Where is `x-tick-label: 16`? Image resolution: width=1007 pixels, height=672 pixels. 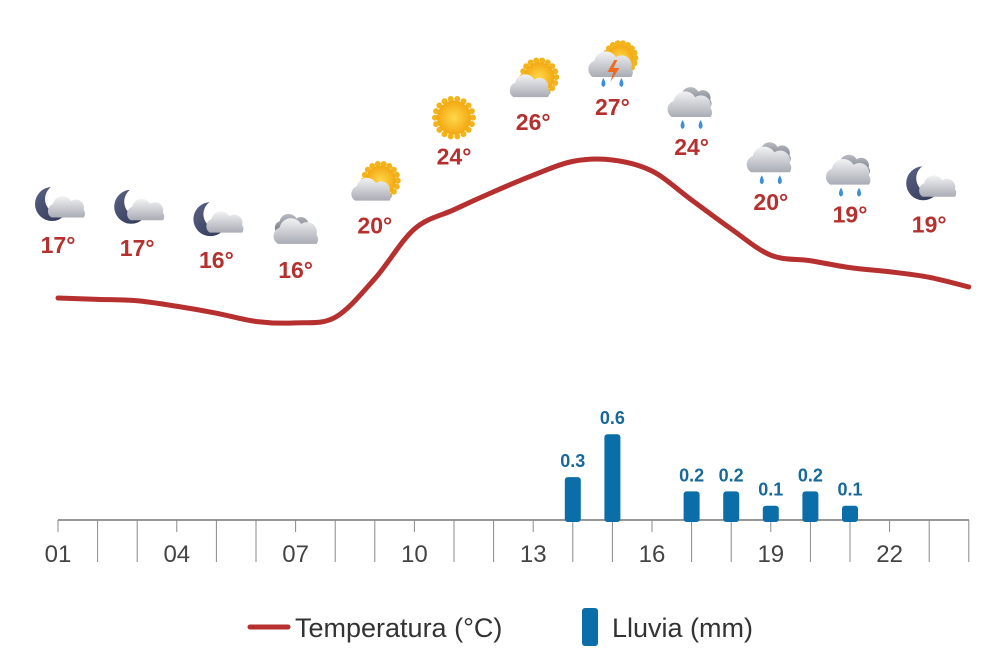 x-tick-label: 16 is located at coordinates (652, 554).